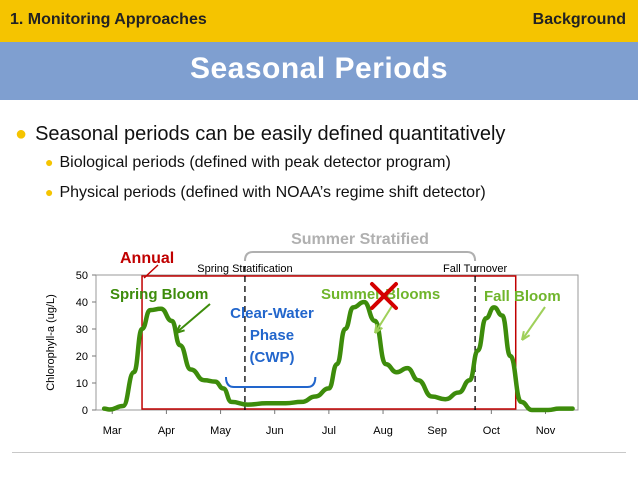  Describe the element at coordinates (166, 431) in the screenshot. I see `x-tick-label: Apr` at that location.